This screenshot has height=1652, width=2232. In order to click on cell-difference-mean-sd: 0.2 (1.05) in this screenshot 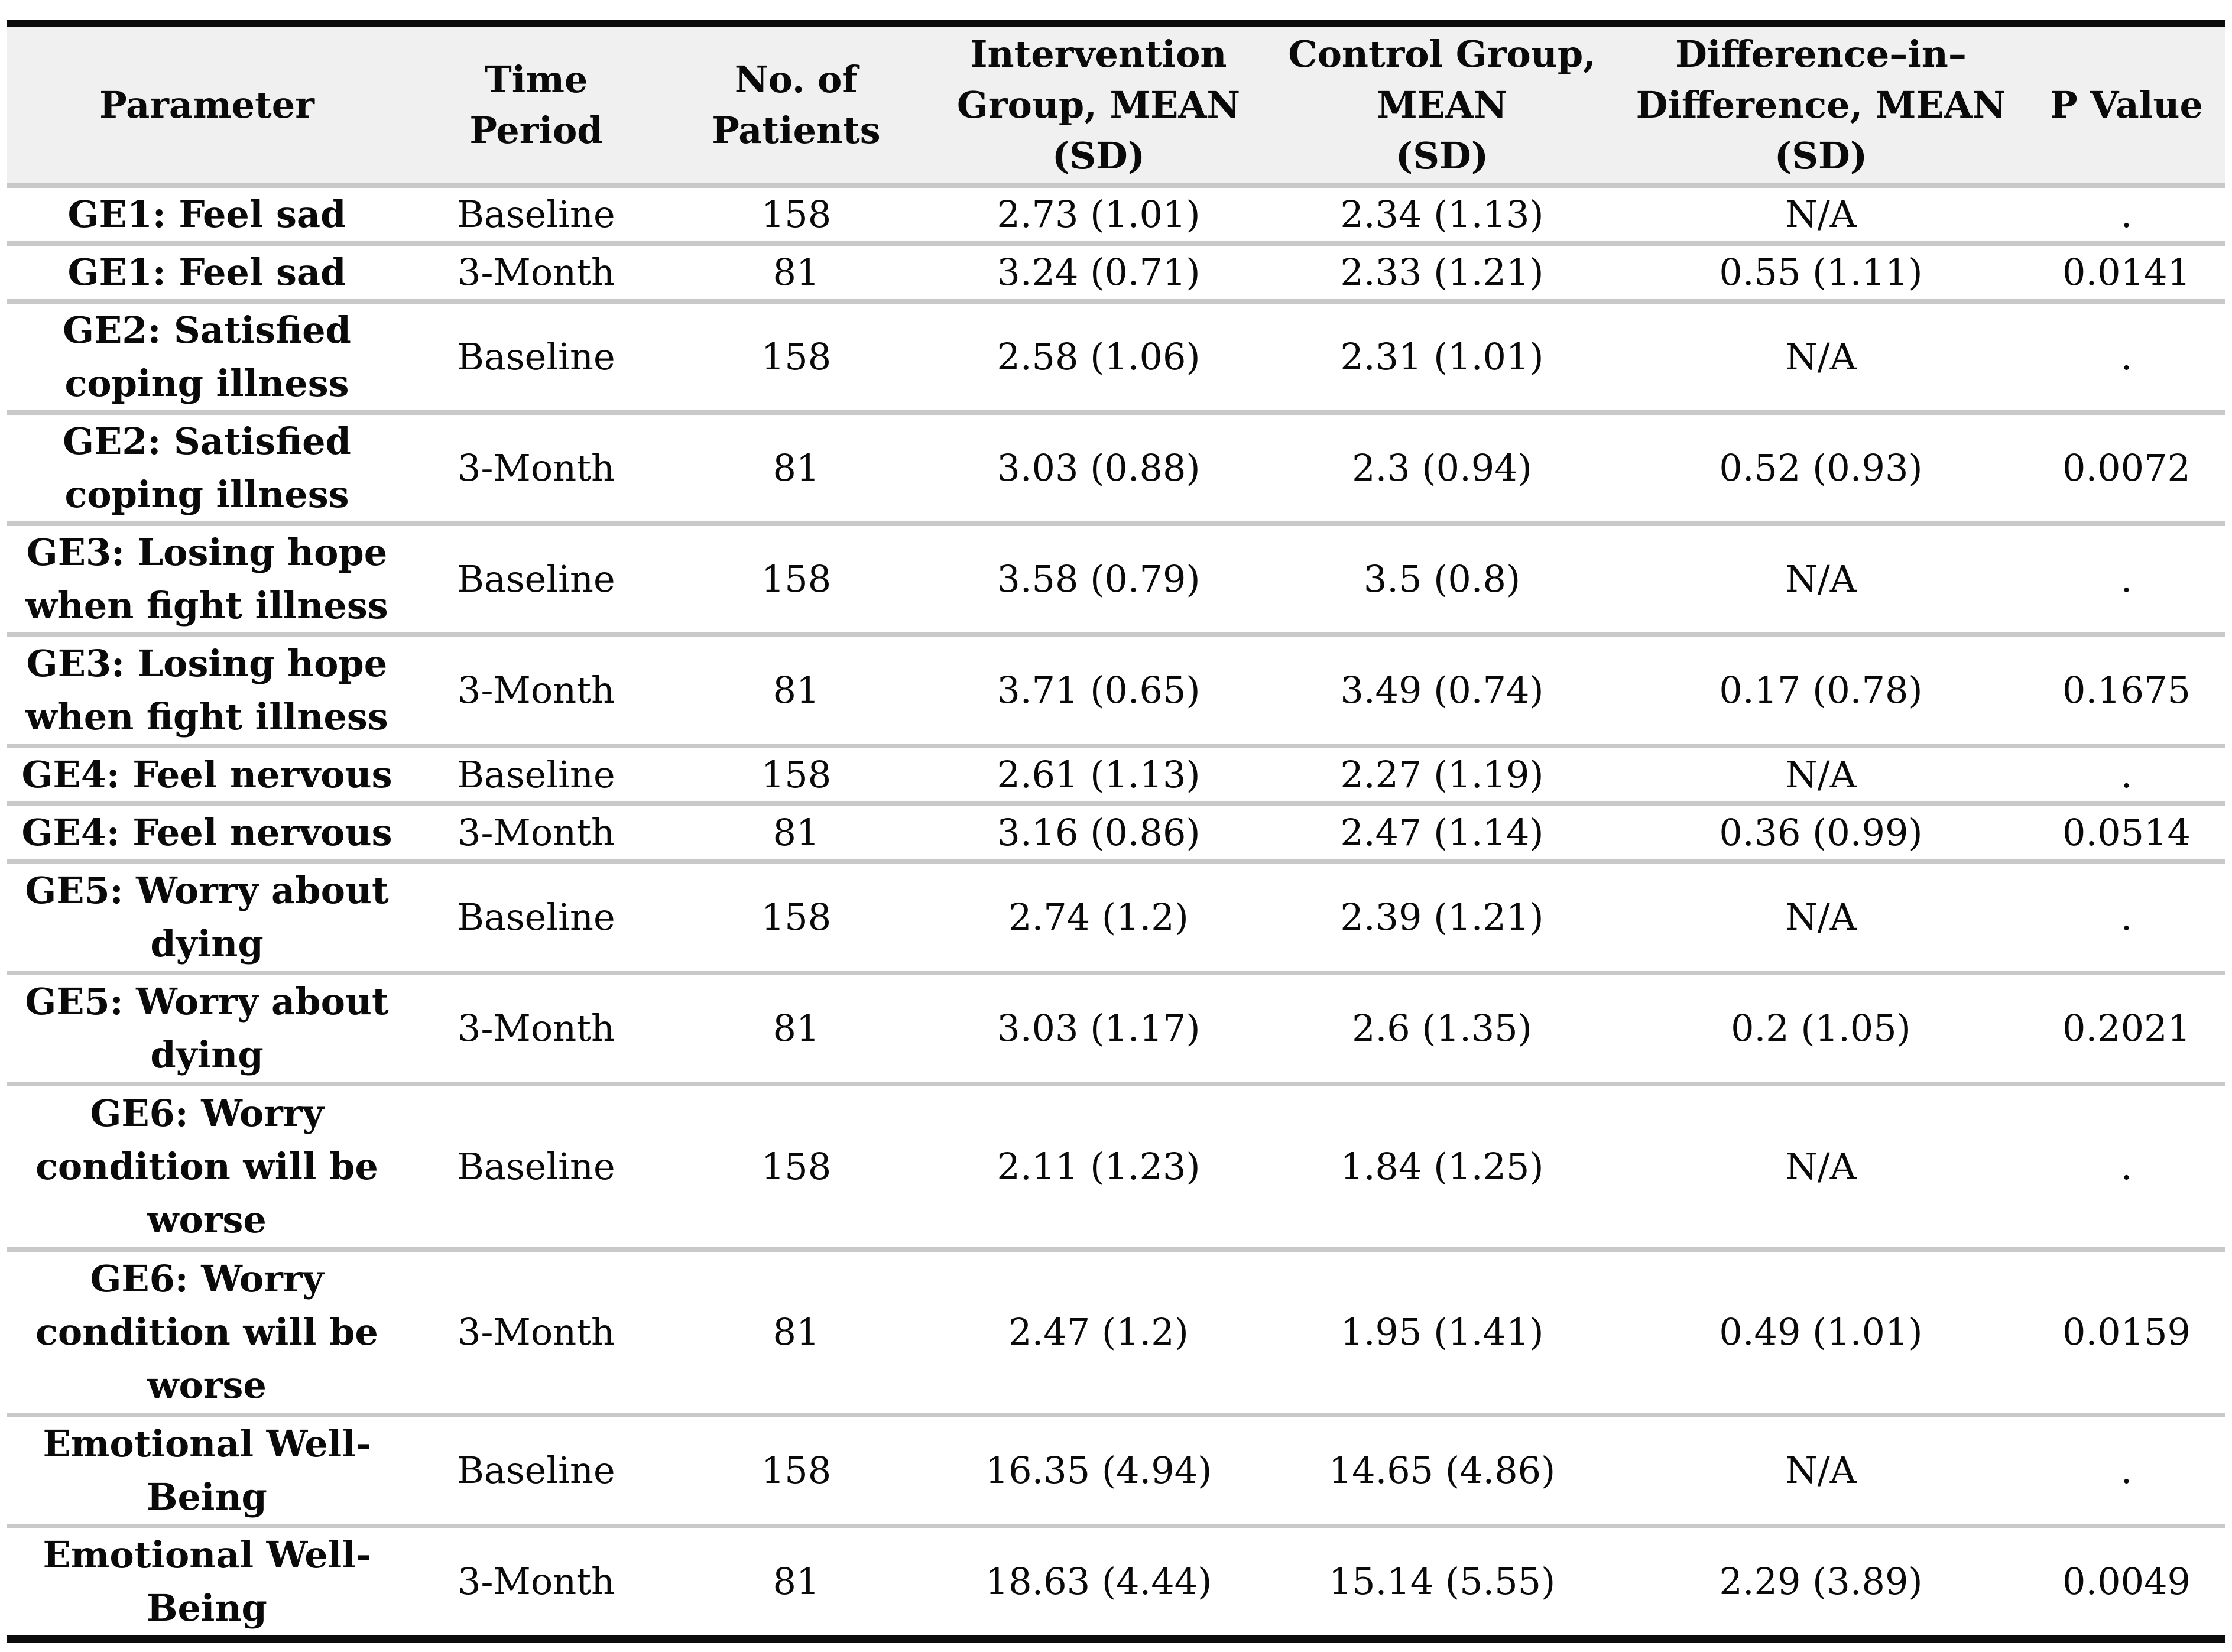, I will do `click(1821, 1030)`.